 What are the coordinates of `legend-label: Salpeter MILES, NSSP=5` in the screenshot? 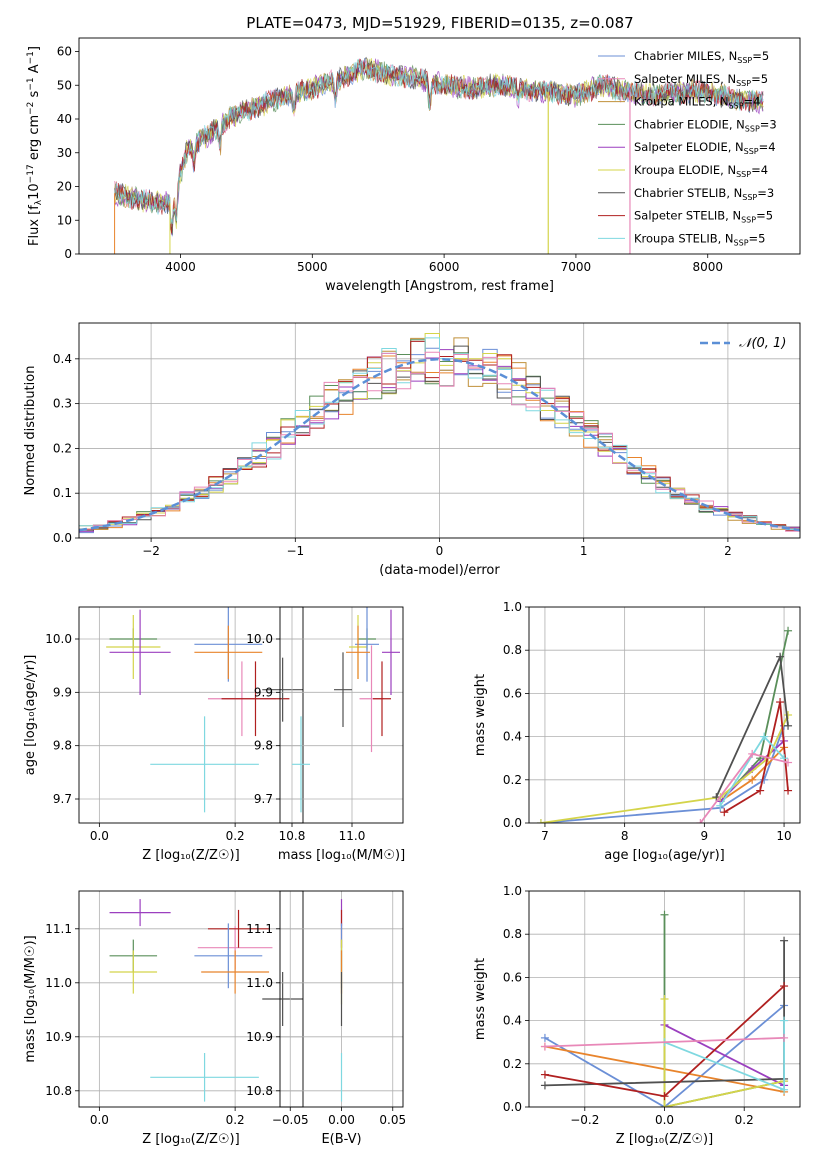 It's located at (701, 80).